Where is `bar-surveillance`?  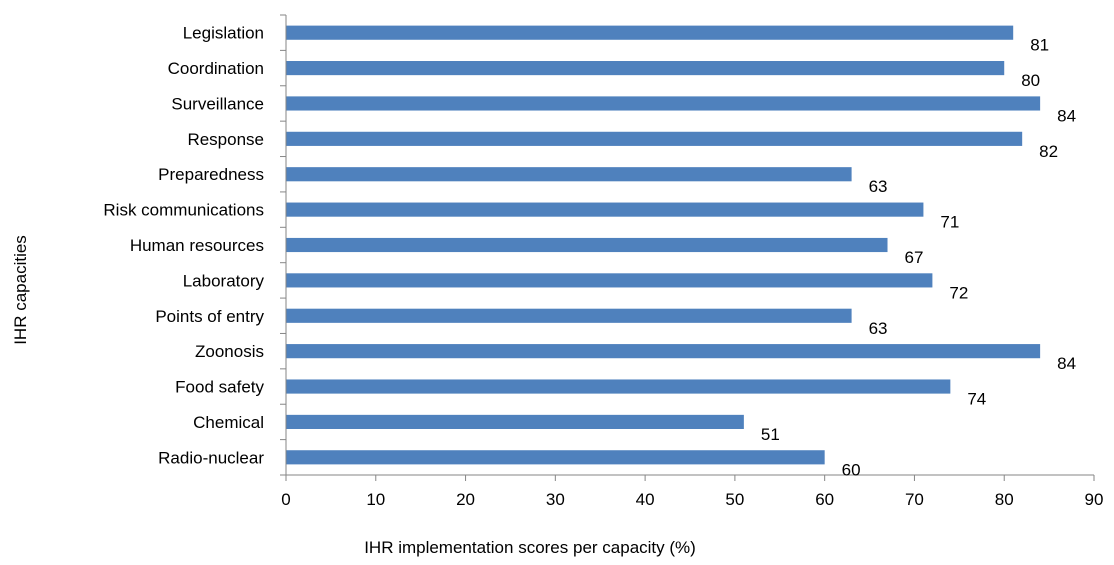
bar-surveillance is located at coordinates (663, 103).